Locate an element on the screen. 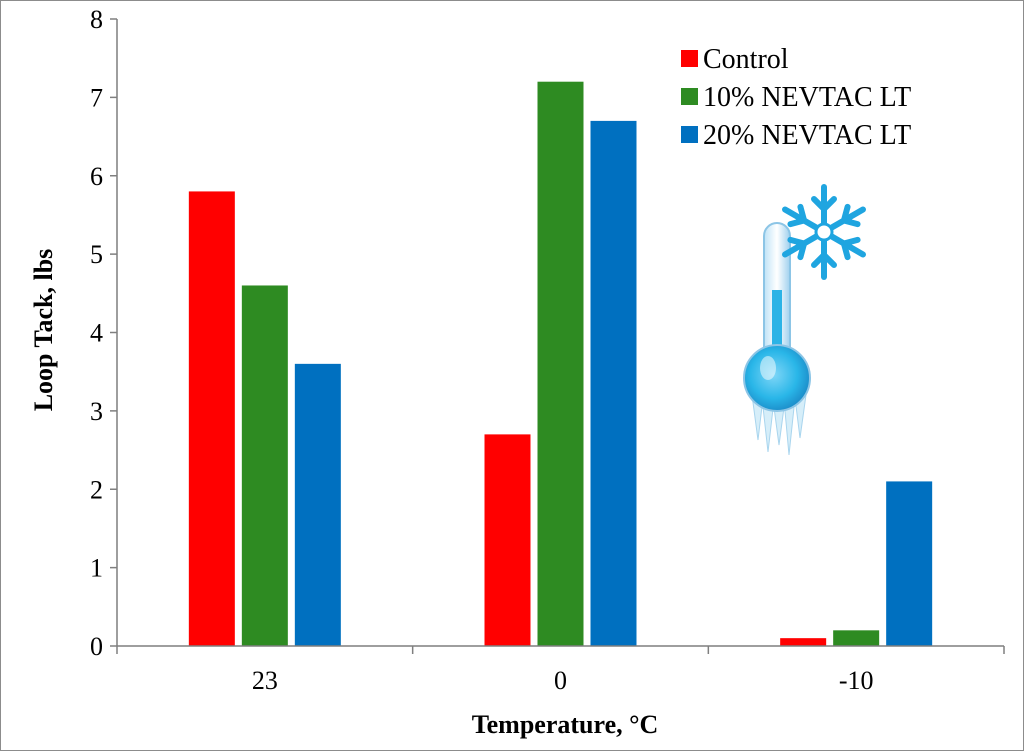 The image size is (1024, 751). y-axis-title: Loop Tack, lbs is located at coordinates (43, 330).